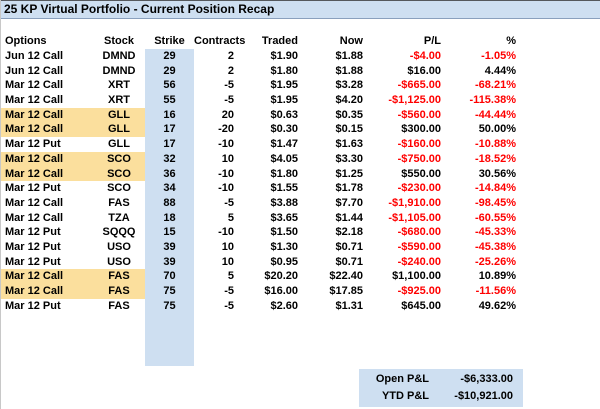 The height and width of the screenshot is (409, 600). I want to click on cell-percent: 49.62%, so click(497, 305).